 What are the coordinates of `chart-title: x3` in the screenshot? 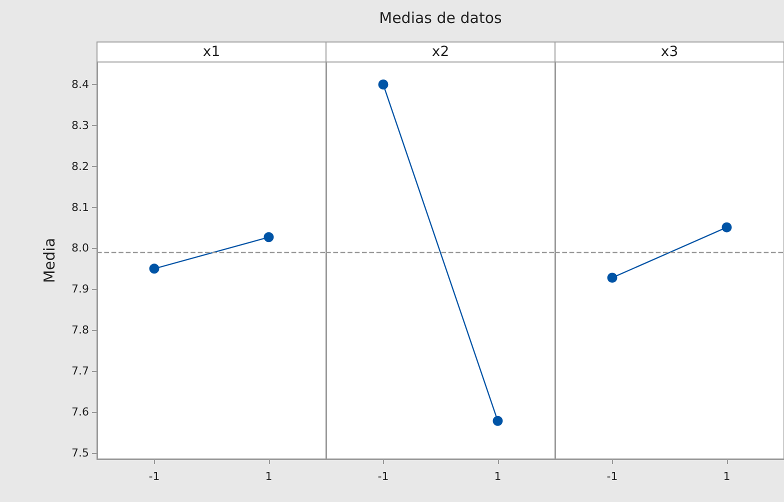 It's located at (669, 52).